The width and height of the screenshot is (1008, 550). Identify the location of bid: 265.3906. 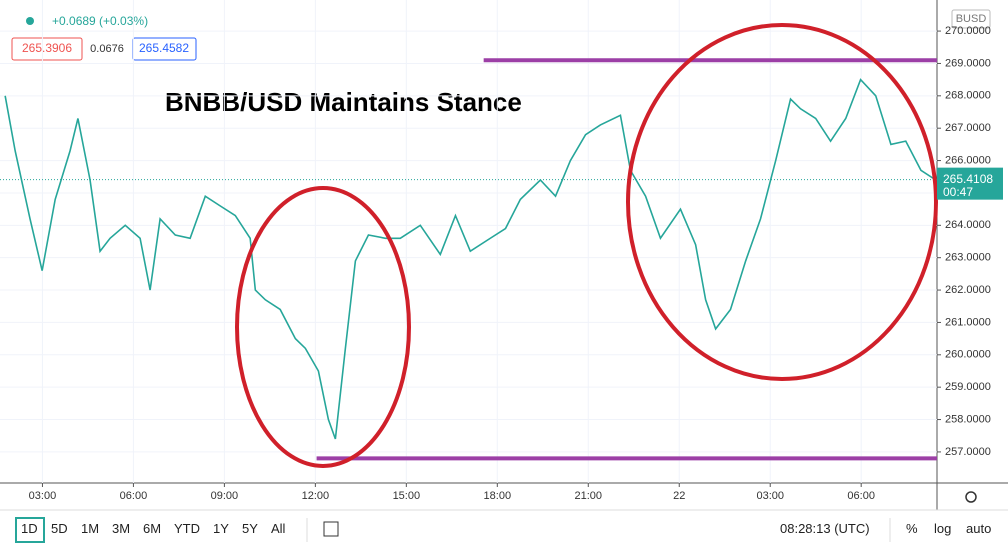
(47, 48).